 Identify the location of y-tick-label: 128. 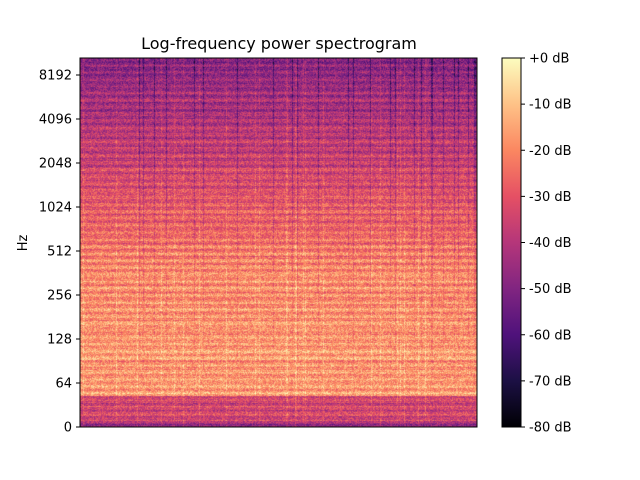
(59, 340).